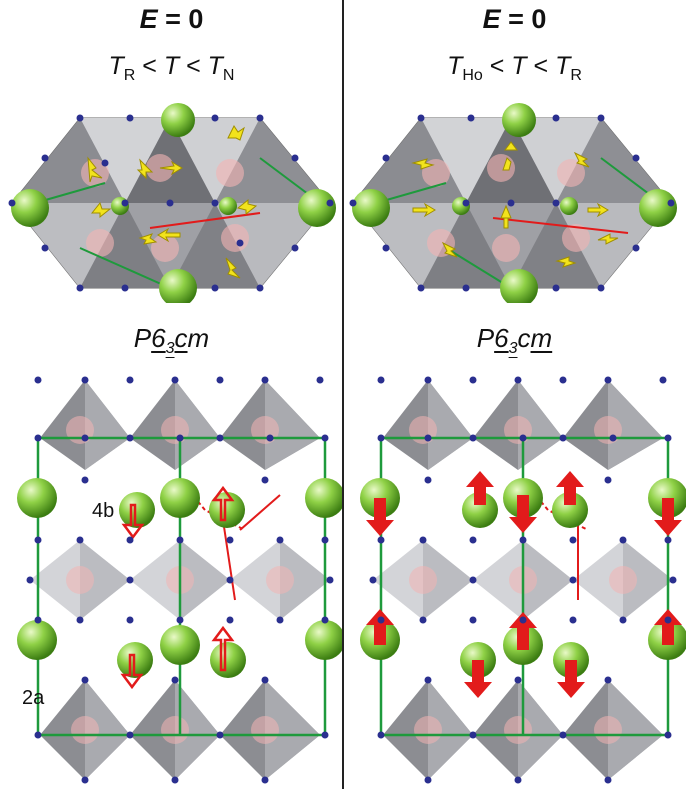  Describe the element at coordinates (177, 587) in the screenshot. I see `hollow-spin-arrows` at that location.